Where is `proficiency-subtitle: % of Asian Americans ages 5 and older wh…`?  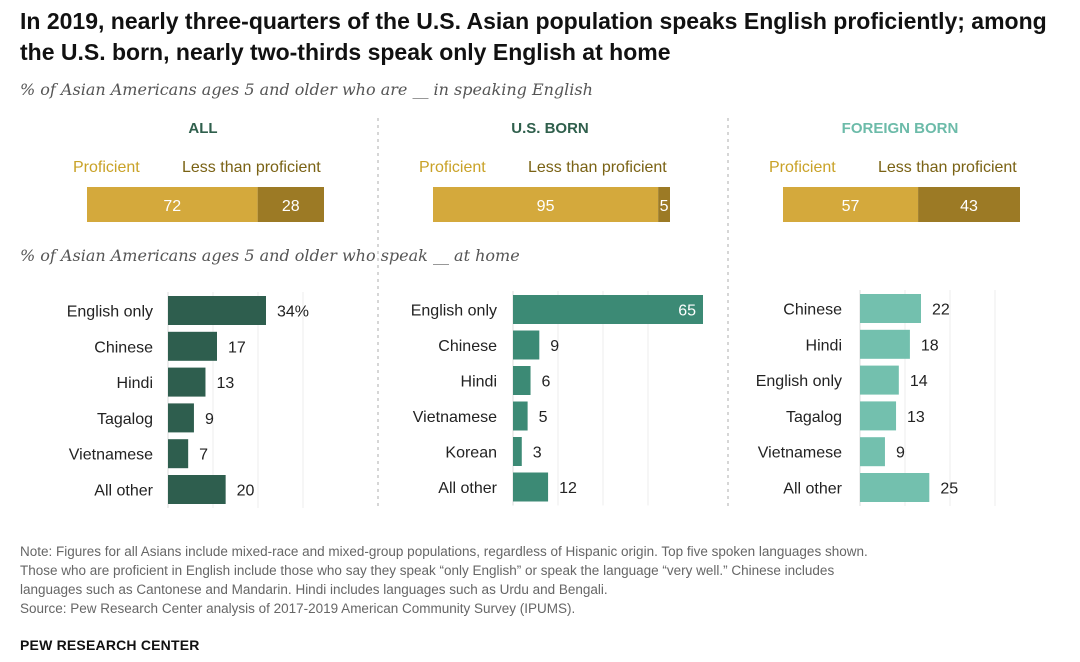
proficiency-subtitle: % of Asian Americans ages 5 and older wh… is located at coordinates (306, 89).